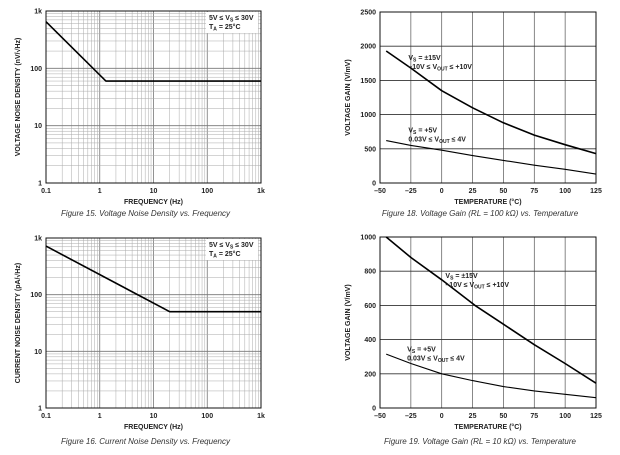 This screenshot has height=455, width=620. I want to click on y-tick-label: 800, so click(370, 272).